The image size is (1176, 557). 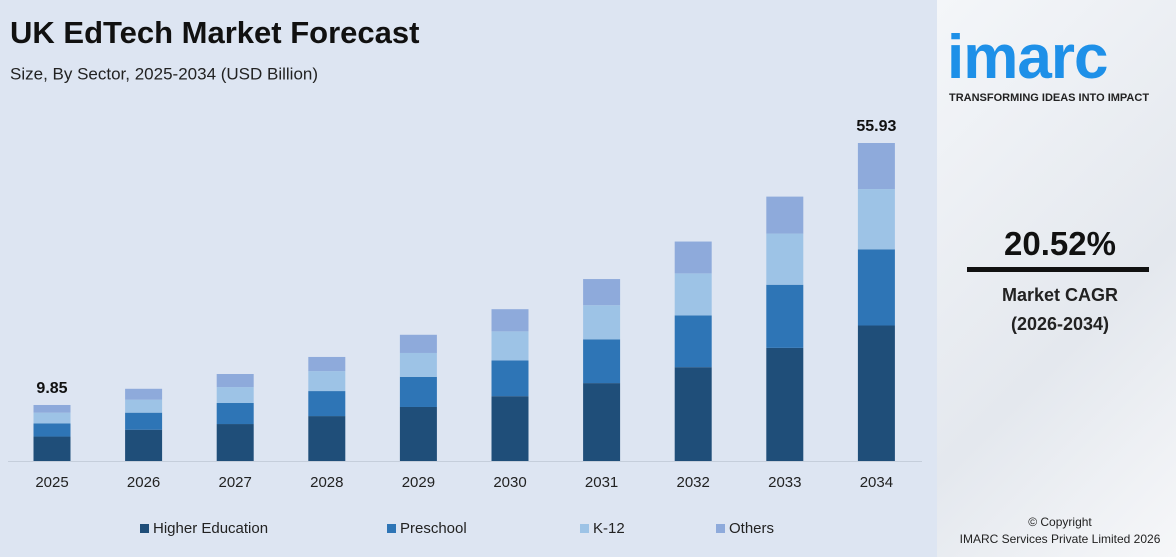 What do you see at coordinates (1058, 269) in the screenshot?
I see `divider` at bounding box center [1058, 269].